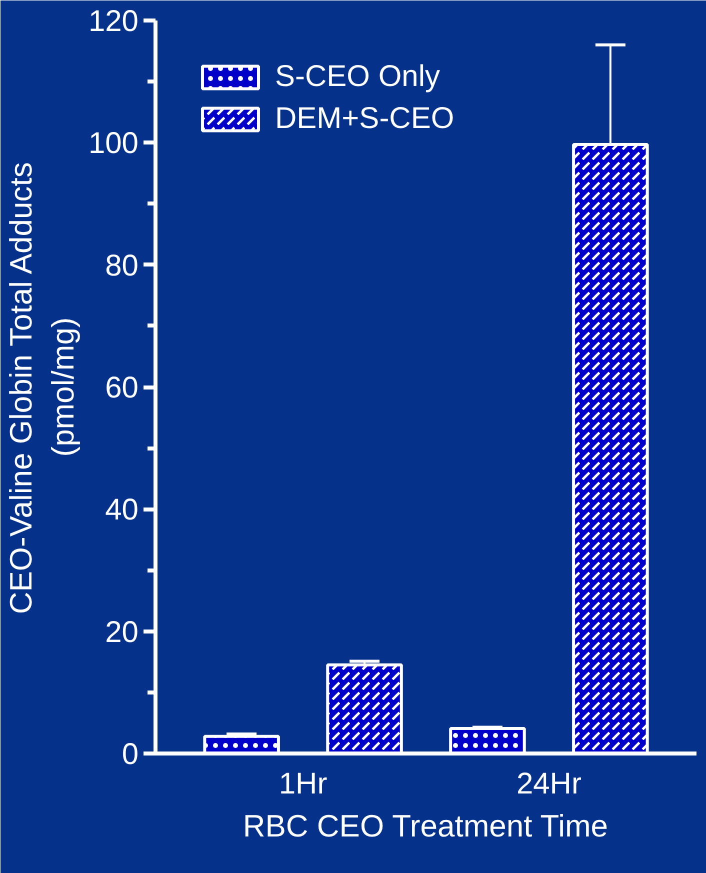 The image size is (706, 873). What do you see at coordinates (41, 388) in the screenshot?
I see `y-axis-title: CEO-Valine Globin Total Adducts (pmol/mg)` at bounding box center [41, 388].